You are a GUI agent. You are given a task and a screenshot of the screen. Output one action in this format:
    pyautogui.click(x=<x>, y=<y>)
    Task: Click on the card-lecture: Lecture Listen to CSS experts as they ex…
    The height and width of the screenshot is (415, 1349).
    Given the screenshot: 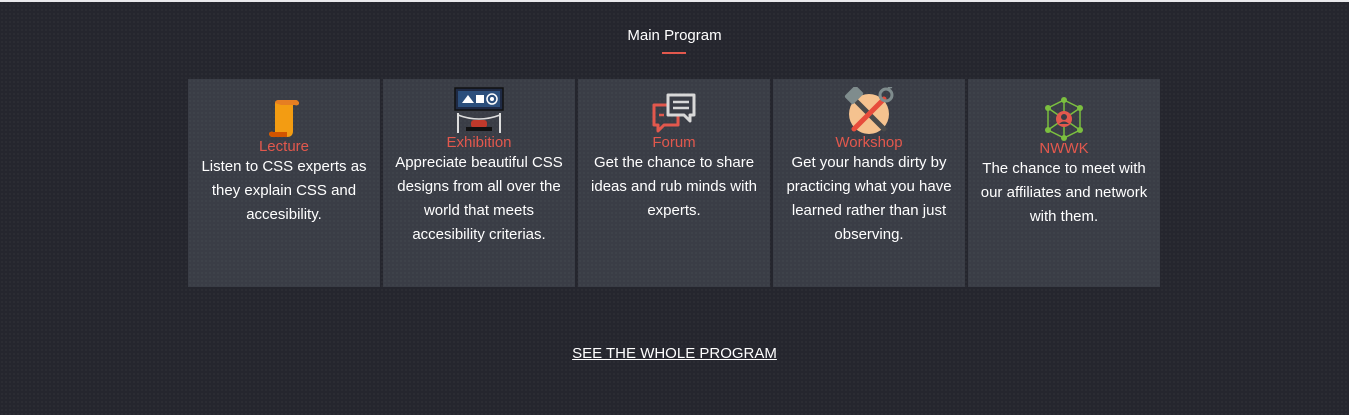 What is the action you would take?
    pyautogui.click(x=284, y=183)
    